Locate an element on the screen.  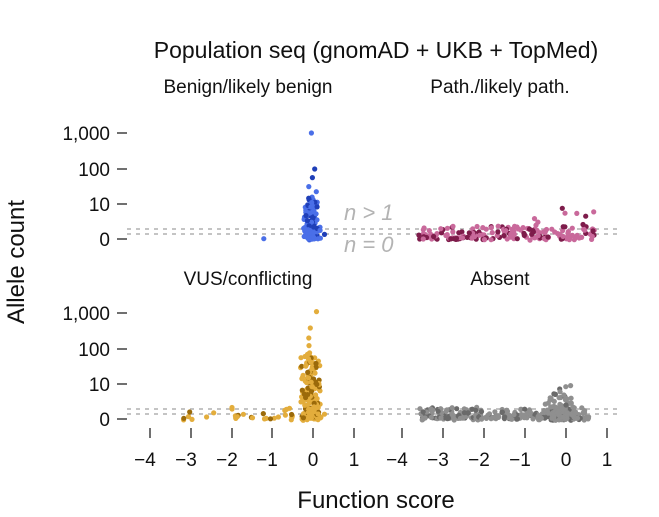
y-tick-label-top-1000: 1,000 is located at coordinates (86, 134).